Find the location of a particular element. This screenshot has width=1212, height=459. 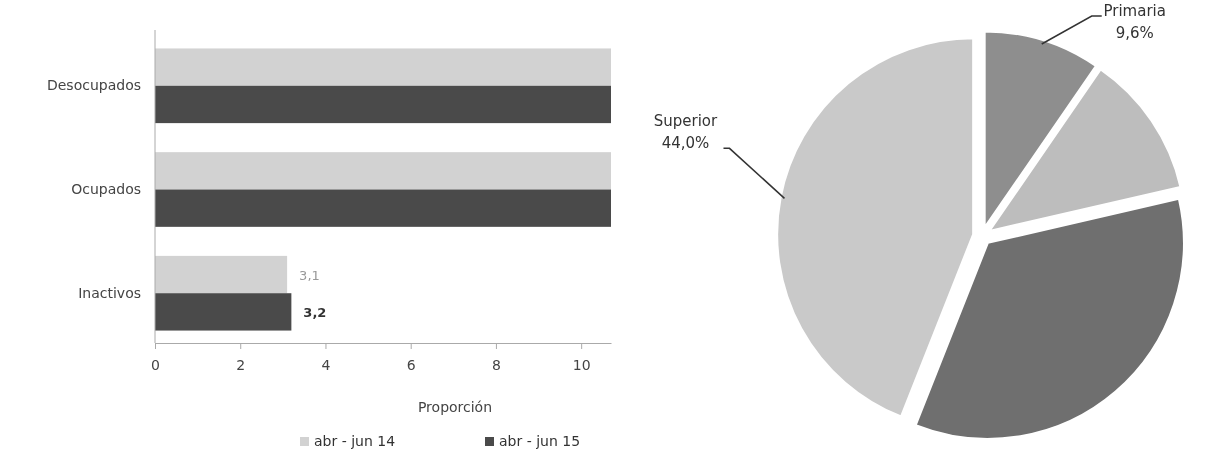

x-tick-label: 4 is located at coordinates (326, 365).